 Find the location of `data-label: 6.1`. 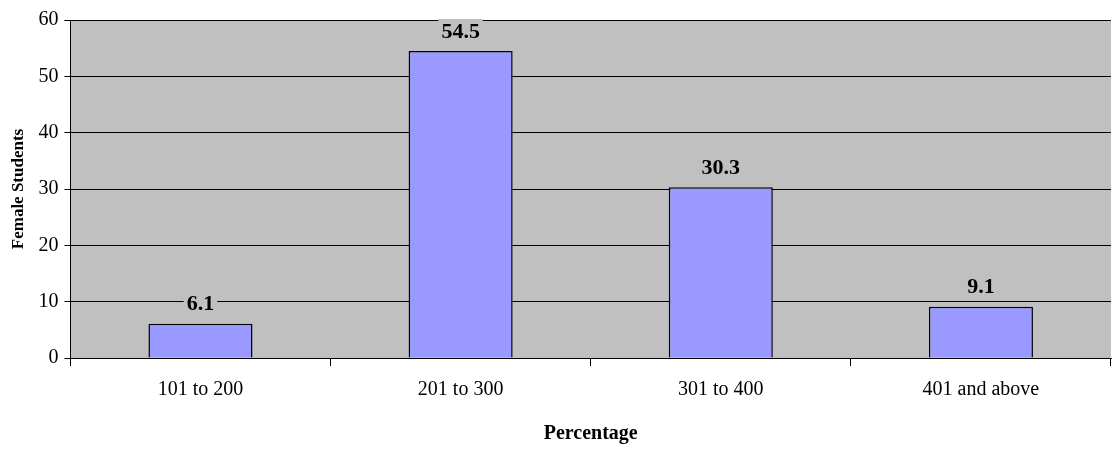

data-label: 6.1 is located at coordinates (200, 303).